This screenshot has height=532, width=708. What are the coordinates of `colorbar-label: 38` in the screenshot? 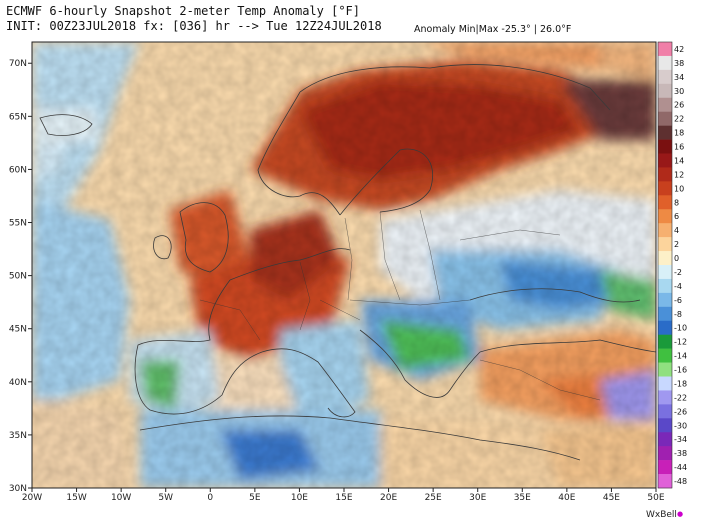 It's located at (679, 63).